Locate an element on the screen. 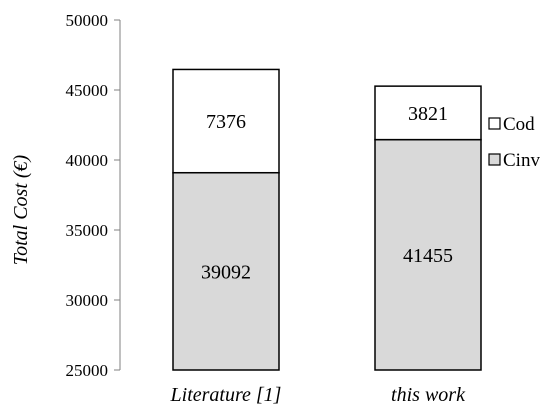  y-tick-label: 50000 is located at coordinates (87, 20).